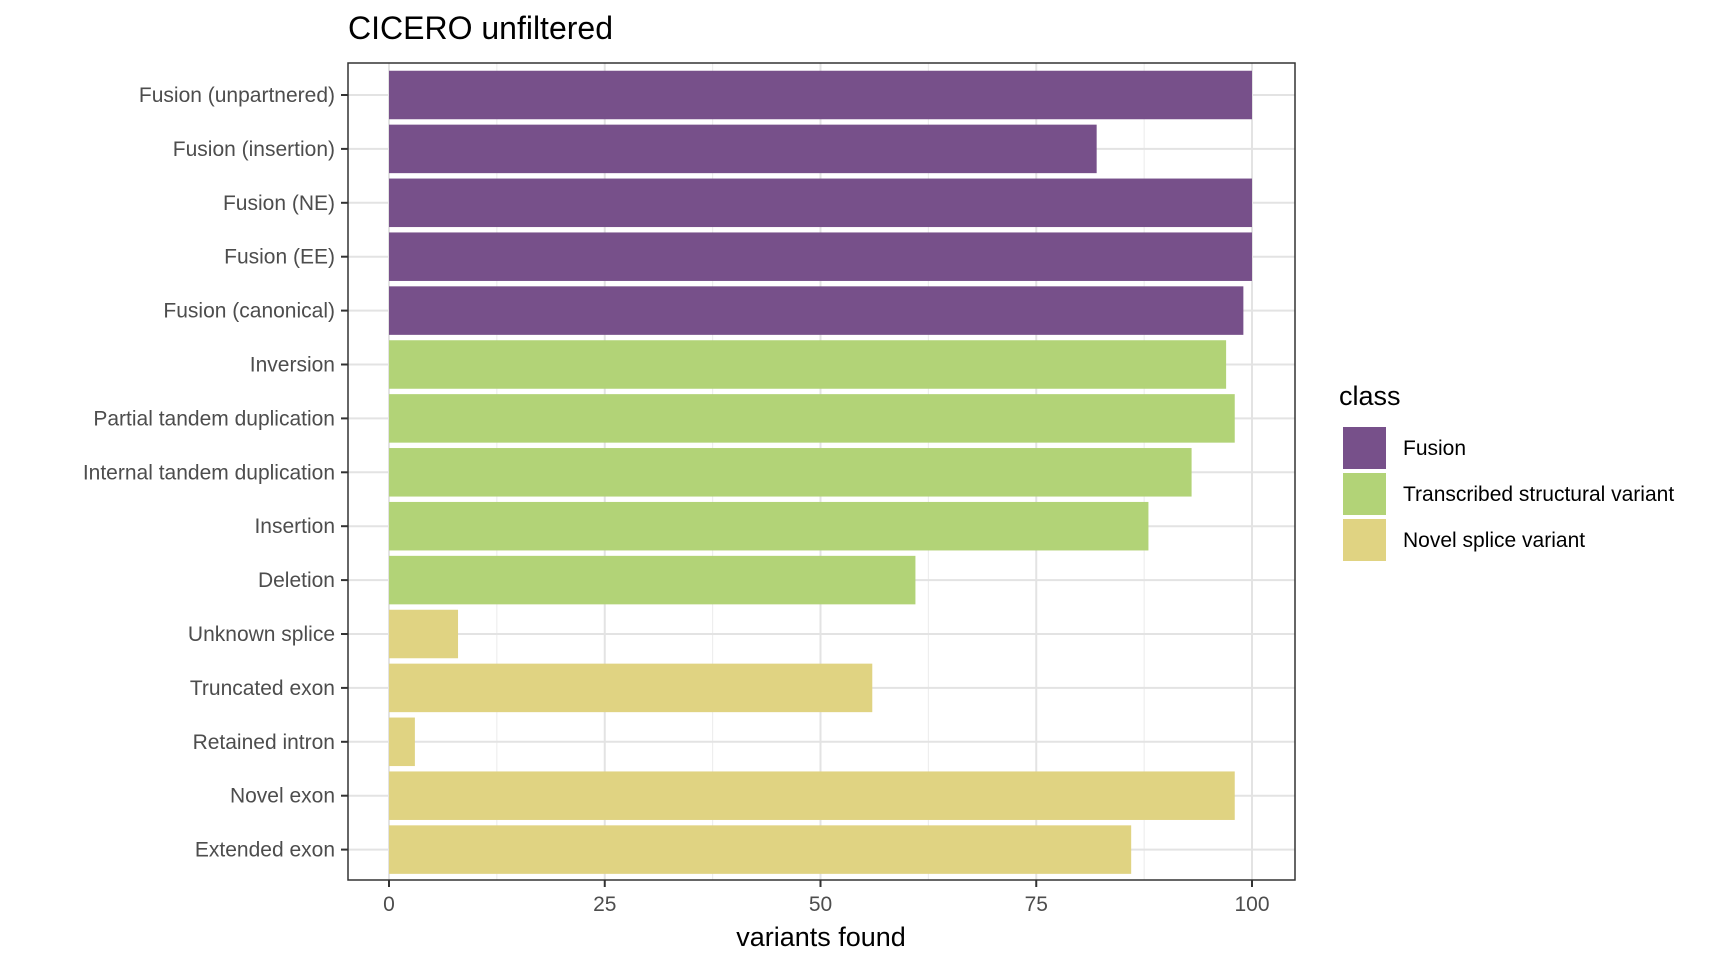  I want to click on x-tick-label: 50, so click(820, 904).